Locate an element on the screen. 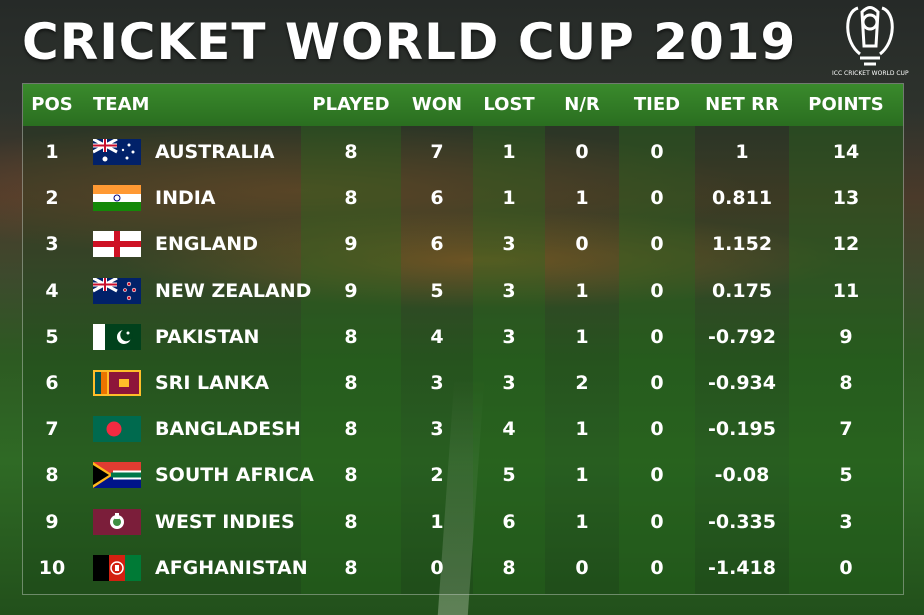  netrr-cell: -1.418 is located at coordinates (742, 567).